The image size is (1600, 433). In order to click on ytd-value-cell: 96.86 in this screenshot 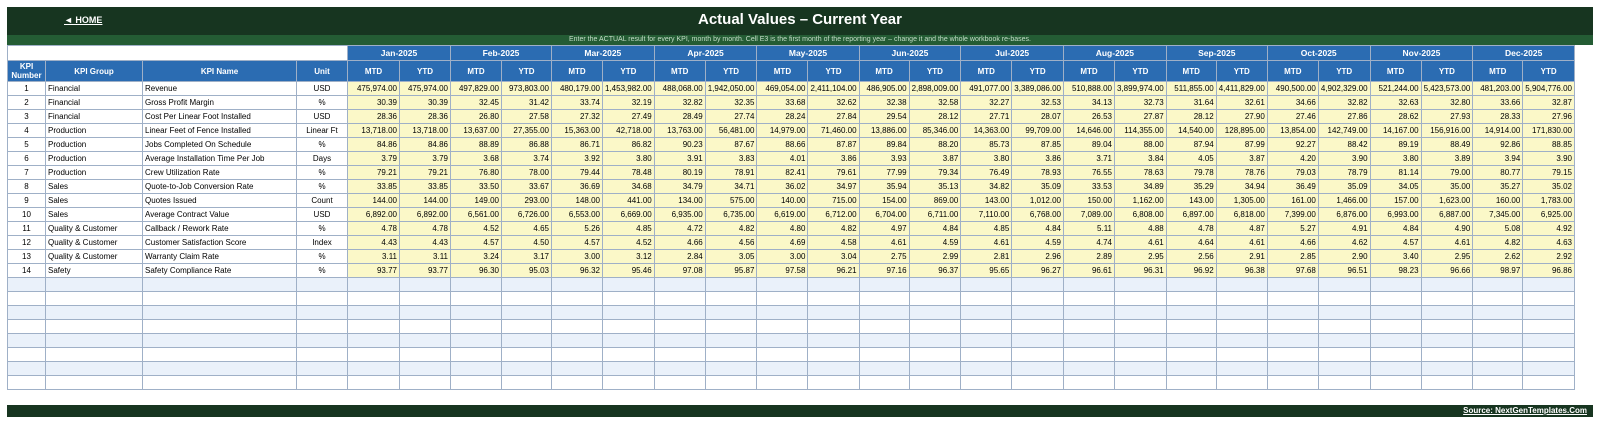, I will do `click(1548, 270)`.